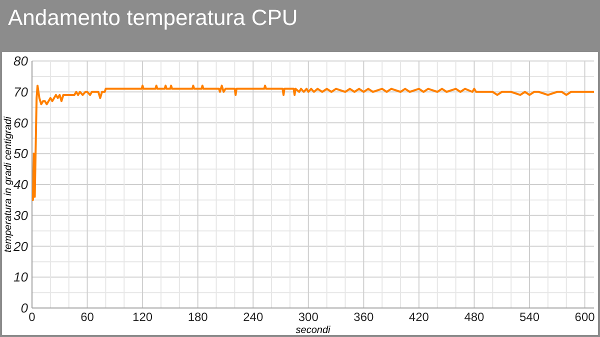 The width and height of the screenshot is (600, 337). I want to click on x-tick-label: 300, so click(308, 317).